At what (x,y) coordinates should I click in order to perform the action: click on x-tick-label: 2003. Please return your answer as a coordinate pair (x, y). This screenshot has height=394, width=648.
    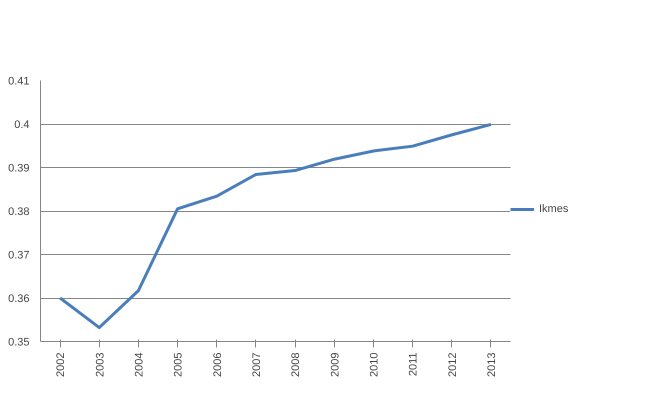
    Looking at the image, I should click on (100, 364).